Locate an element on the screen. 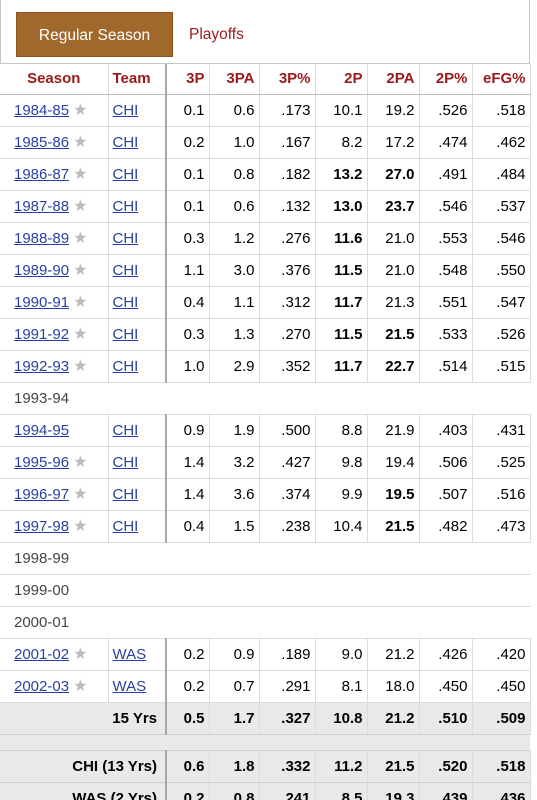 Image resolution: width=537 pixels, height=800 pixels. stat-cell-3p-pct: .376 is located at coordinates (287, 270).